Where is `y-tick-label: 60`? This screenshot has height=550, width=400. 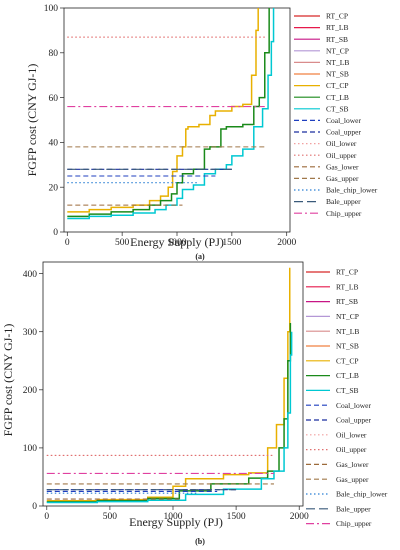
y-tick-label: 60 is located at coordinates (54, 99).